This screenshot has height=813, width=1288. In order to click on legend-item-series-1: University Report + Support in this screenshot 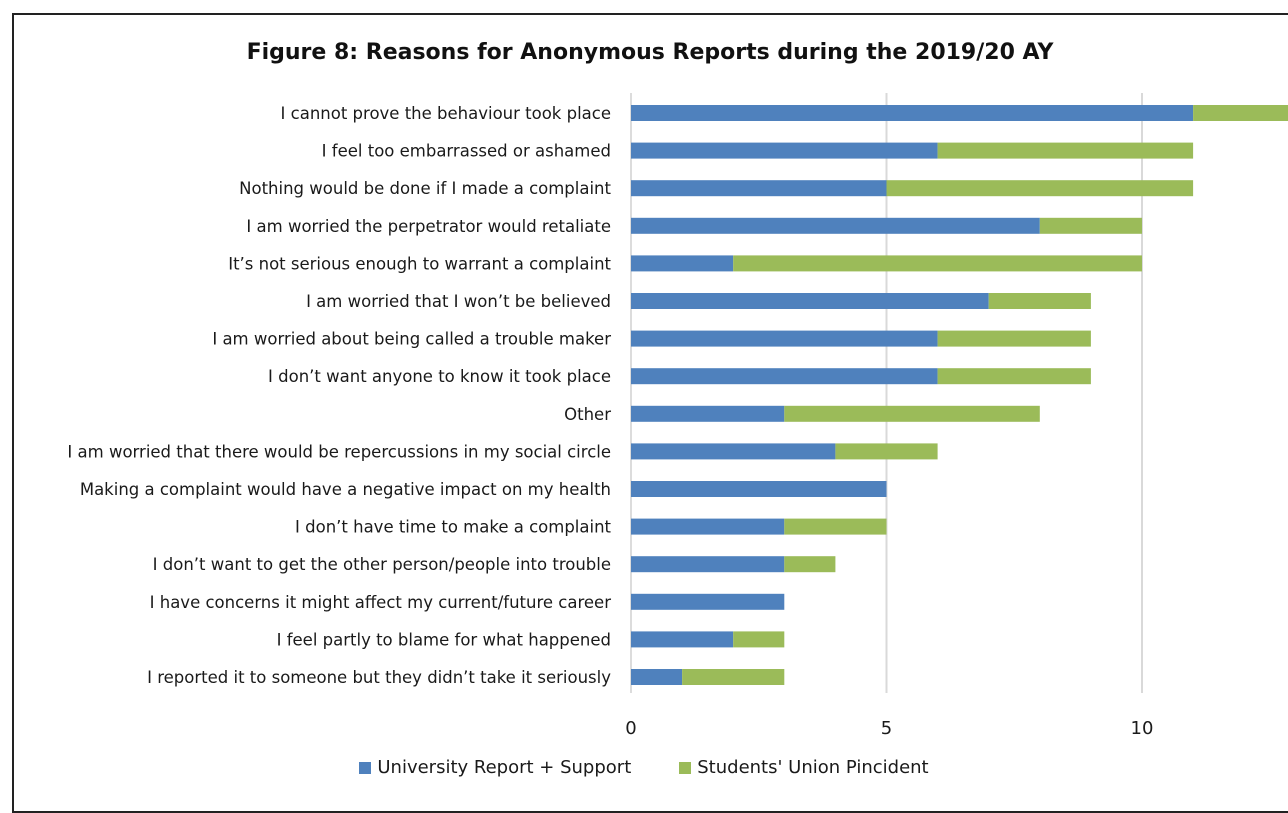, I will do `click(495, 767)`.